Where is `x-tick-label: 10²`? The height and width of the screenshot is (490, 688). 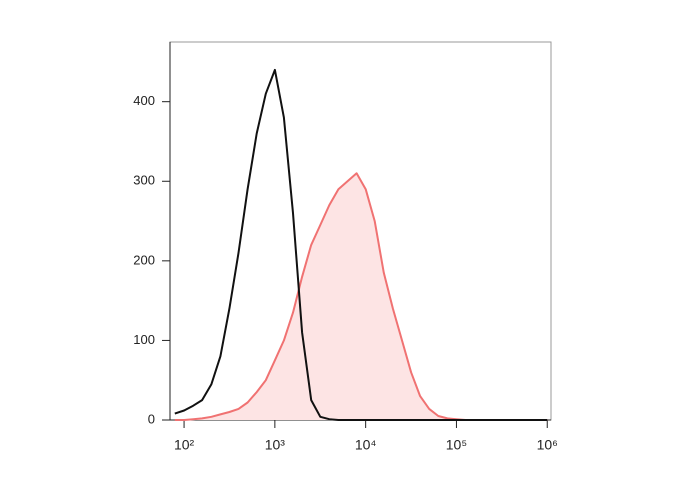
x-tick-label: 10² is located at coordinates (184, 445).